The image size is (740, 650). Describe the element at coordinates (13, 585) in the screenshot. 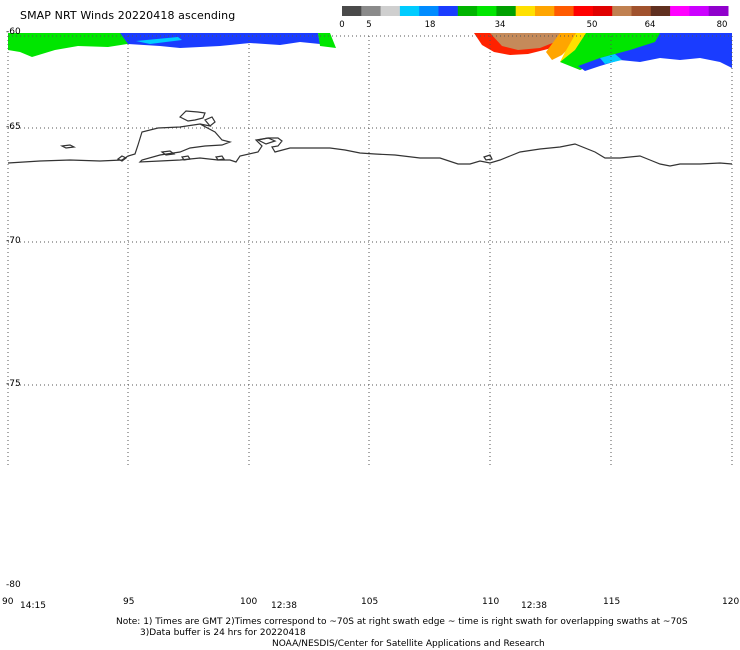

I see `lat-label-80: -80` at that location.